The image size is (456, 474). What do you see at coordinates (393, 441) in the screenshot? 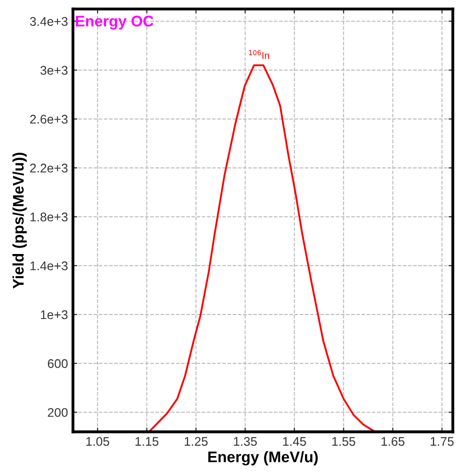
I see `x-tick-label: 1.65` at bounding box center [393, 441].